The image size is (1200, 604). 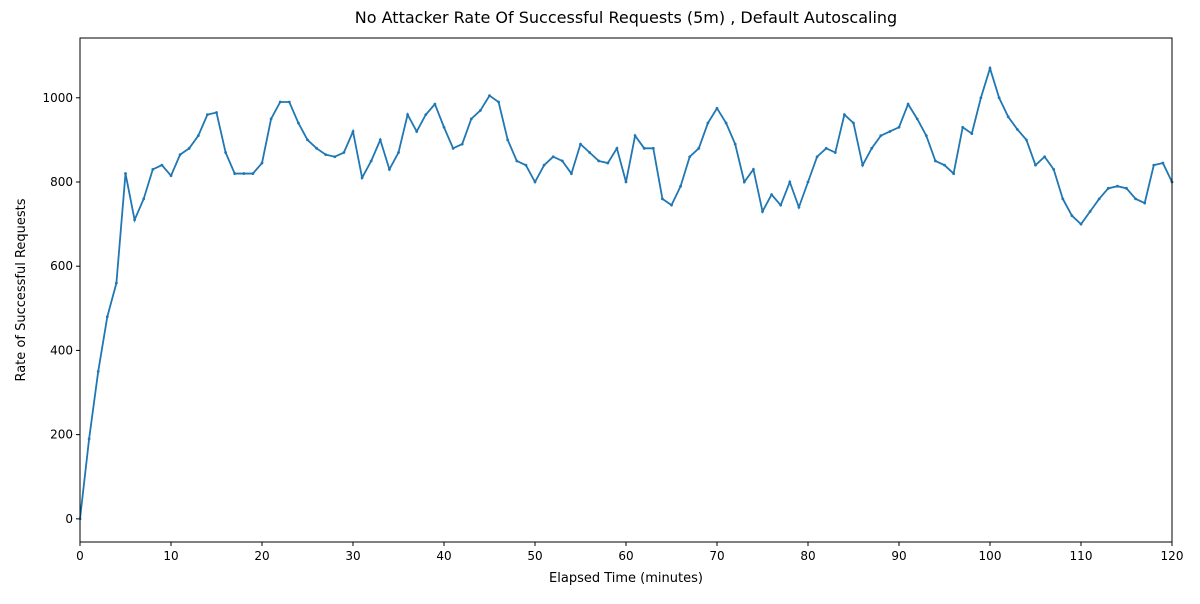 What do you see at coordinates (261, 556) in the screenshot?
I see `x-tick-label: 20` at bounding box center [261, 556].